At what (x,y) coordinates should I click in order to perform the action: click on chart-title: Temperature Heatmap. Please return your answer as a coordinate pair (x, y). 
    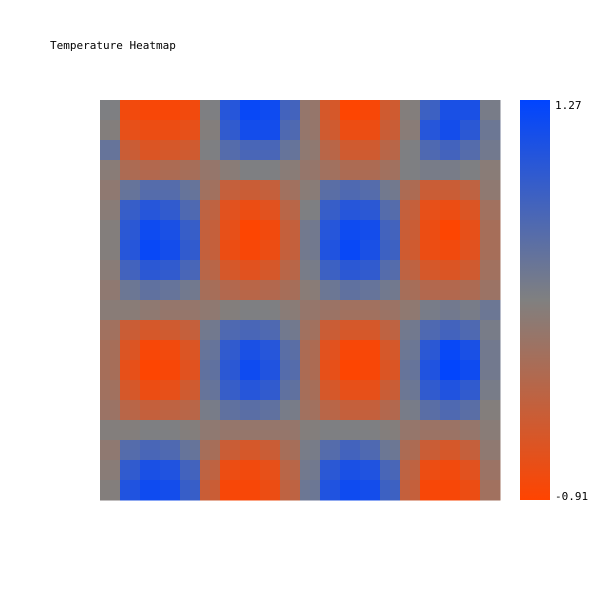
    Looking at the image, I should click on (113, 45).